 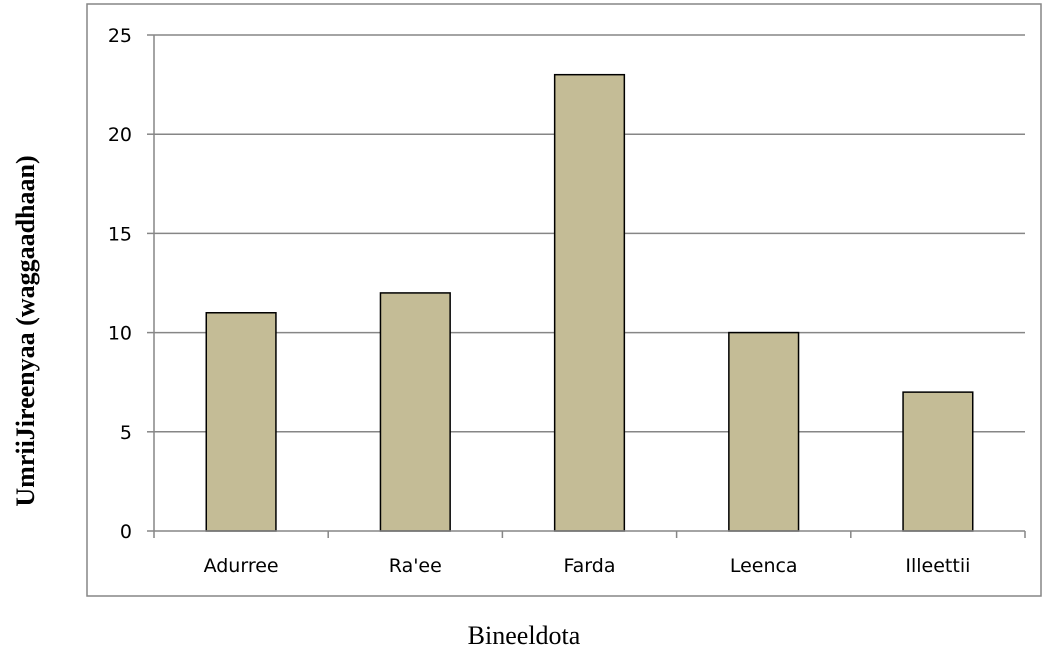 I want to click on y-tick-labels: 0 5 10 15 20 25, so click(x=120, y=284).